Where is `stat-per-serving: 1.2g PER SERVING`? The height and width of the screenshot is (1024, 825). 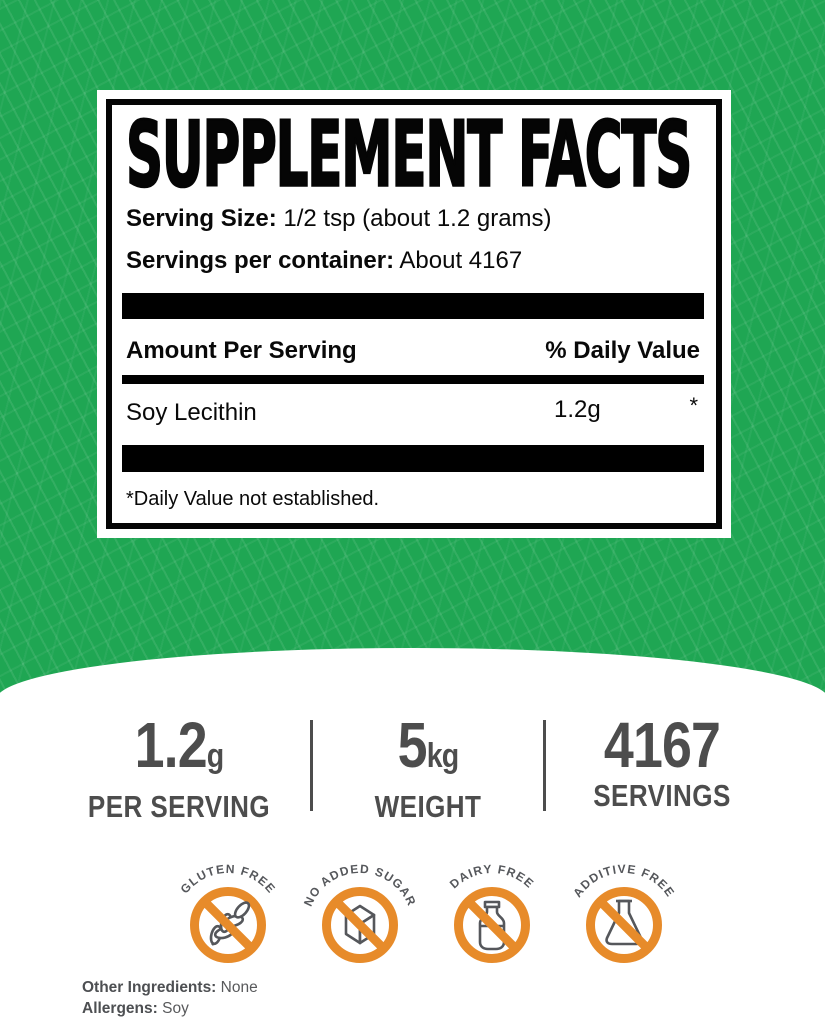 stat-per-serving: 1.2g PER SERVING is located at coordinates (179, 768).